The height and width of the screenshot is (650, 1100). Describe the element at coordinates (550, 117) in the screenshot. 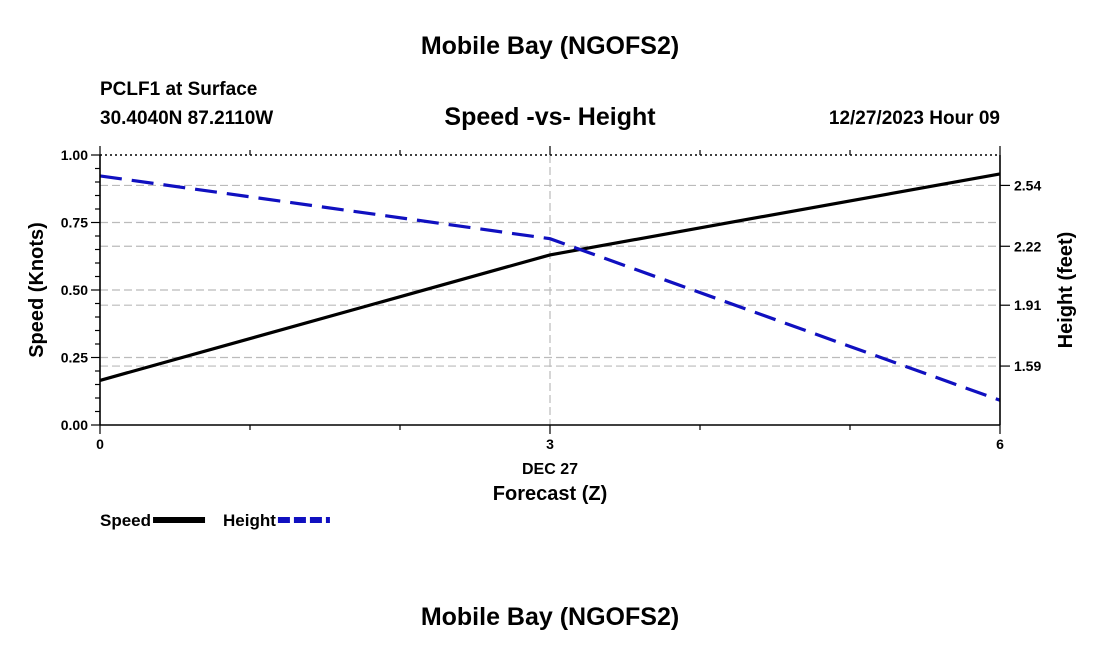

I see `chart-title: Speed -vs- Height` at that location.